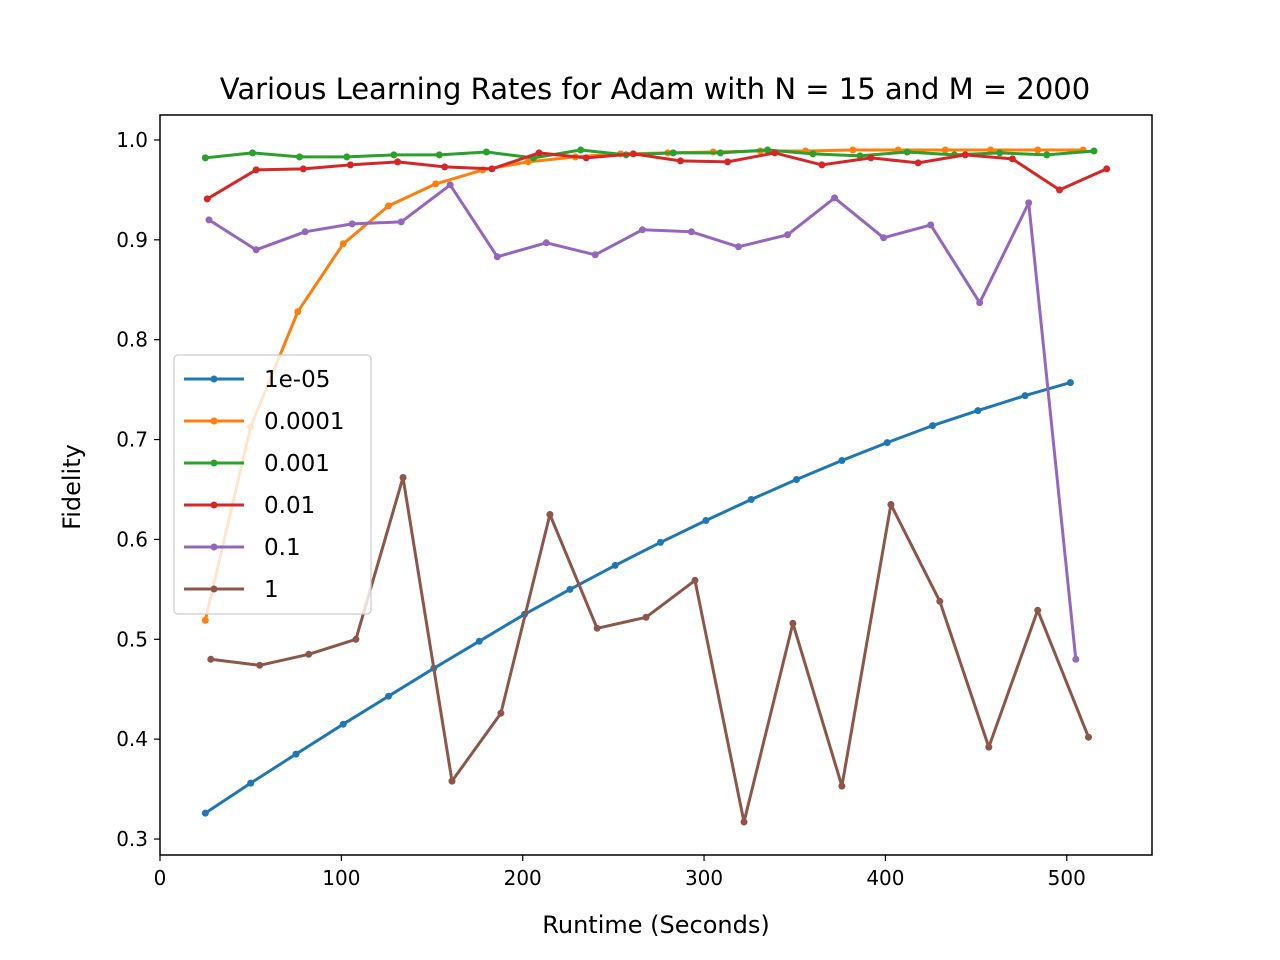 The image size is (1280, 960). What do you see at coordinates (256, 250) in the screenshot?
I see `data-point-0.1-1` at bounding box center [256, 250].